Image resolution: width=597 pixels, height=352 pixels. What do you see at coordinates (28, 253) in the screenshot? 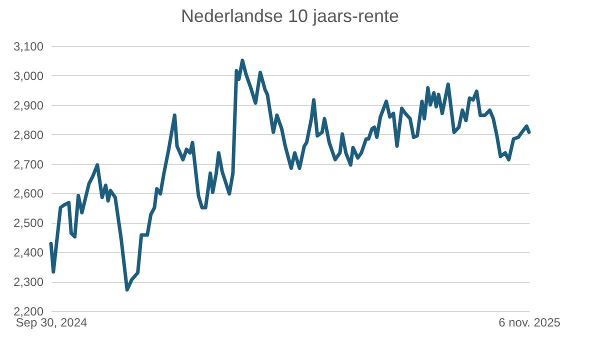
I see `y-tick-label: 2,400` at bounding box center [28, 253].